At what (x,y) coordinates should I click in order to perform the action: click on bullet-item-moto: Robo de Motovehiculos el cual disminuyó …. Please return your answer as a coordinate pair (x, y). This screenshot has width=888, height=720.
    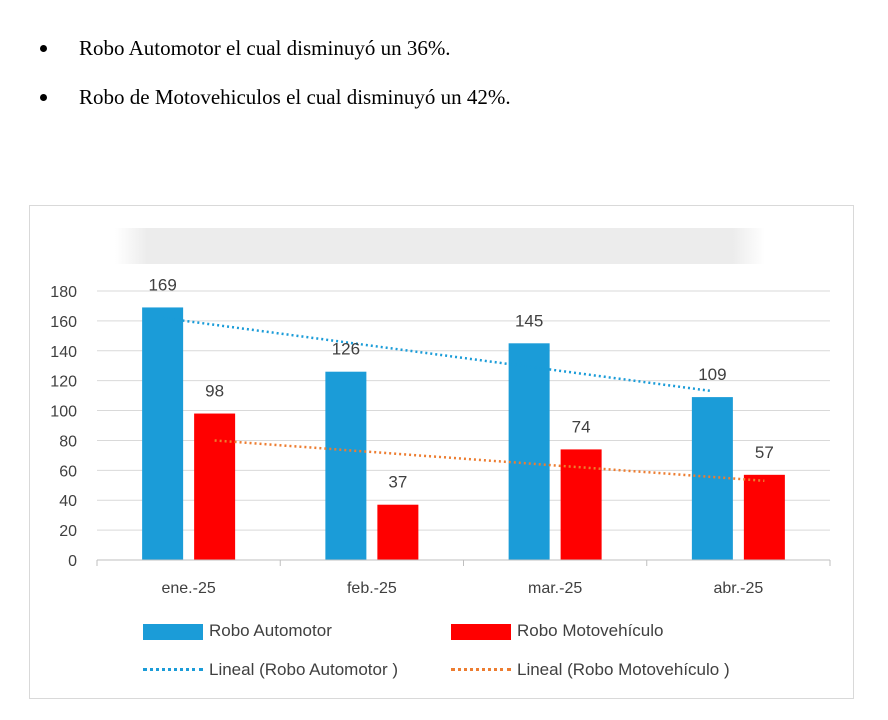
    Looking at the image, I should click on (273, 97).